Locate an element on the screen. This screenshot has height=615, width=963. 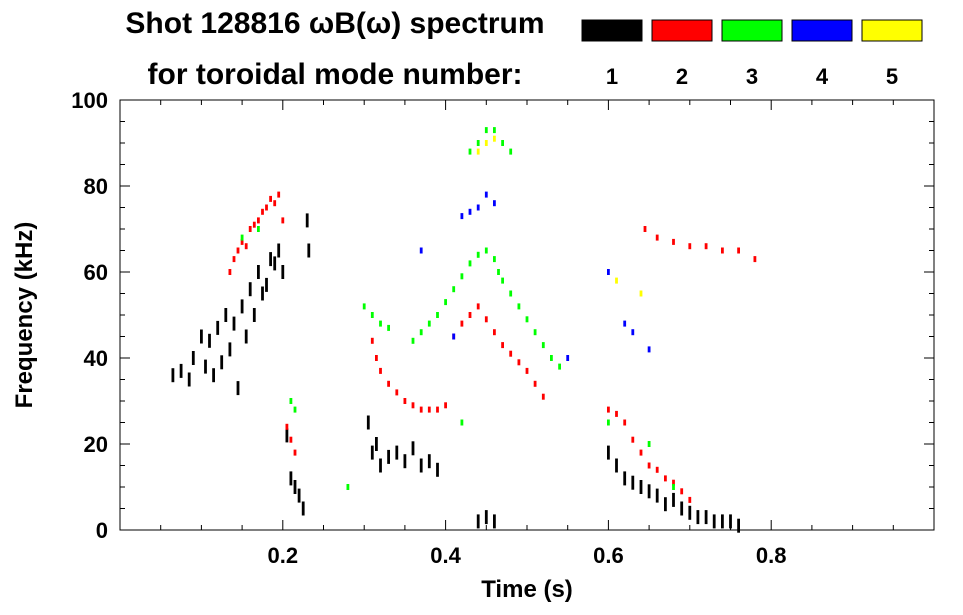
y-tick-label: 100 is located at coordinates (89, 100).